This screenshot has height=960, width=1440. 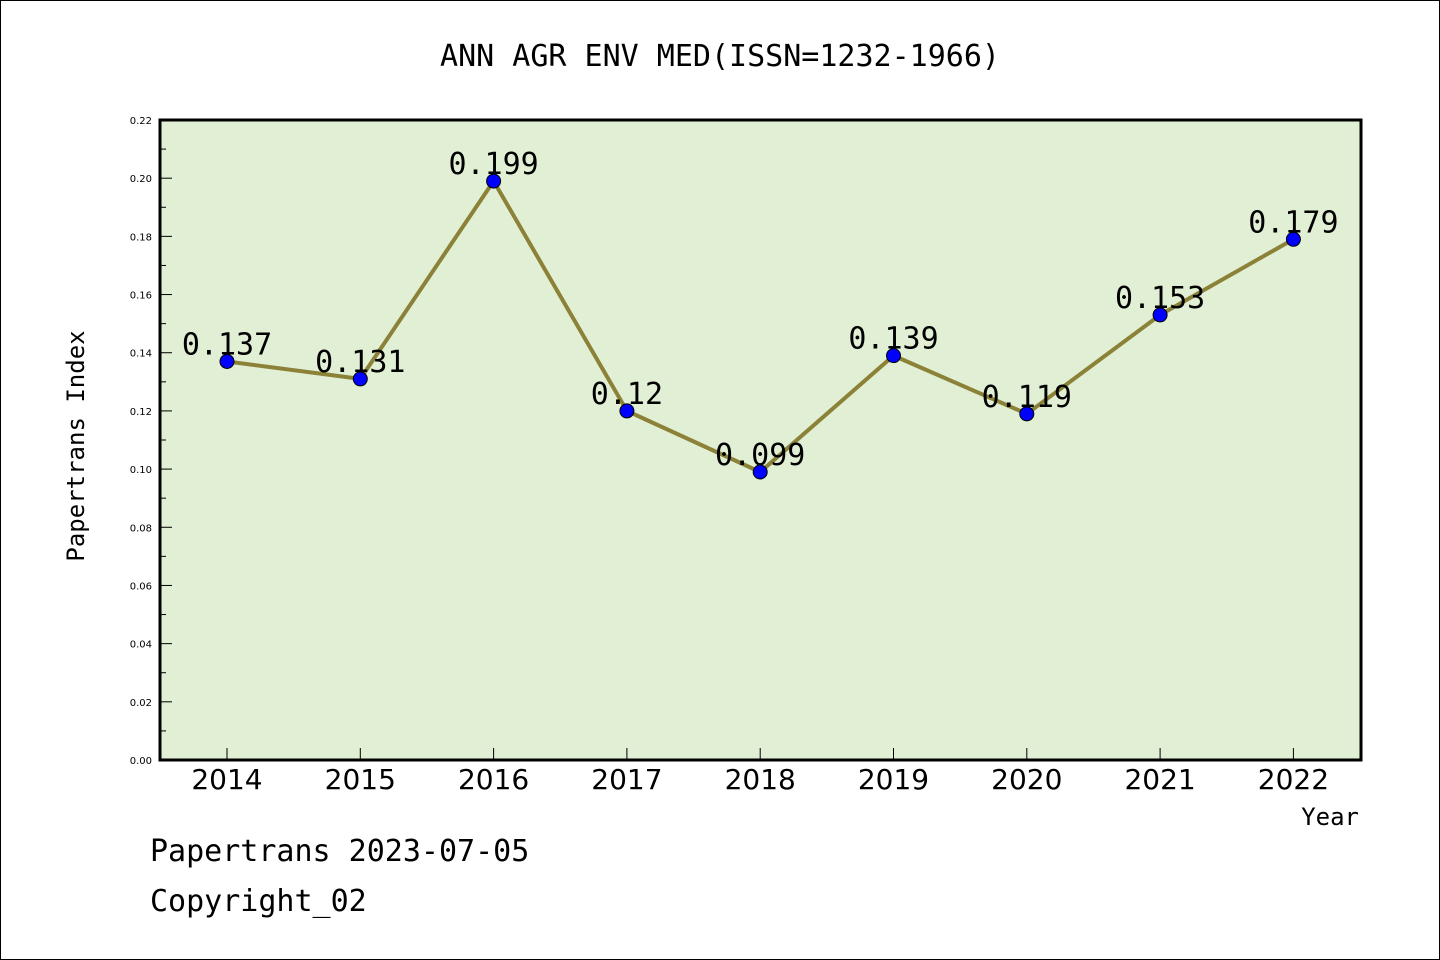 What do you see at coordinates (760, 779) in the screenshot?
I see `x-tick-label: 2018` at bounding box center [760, 779].